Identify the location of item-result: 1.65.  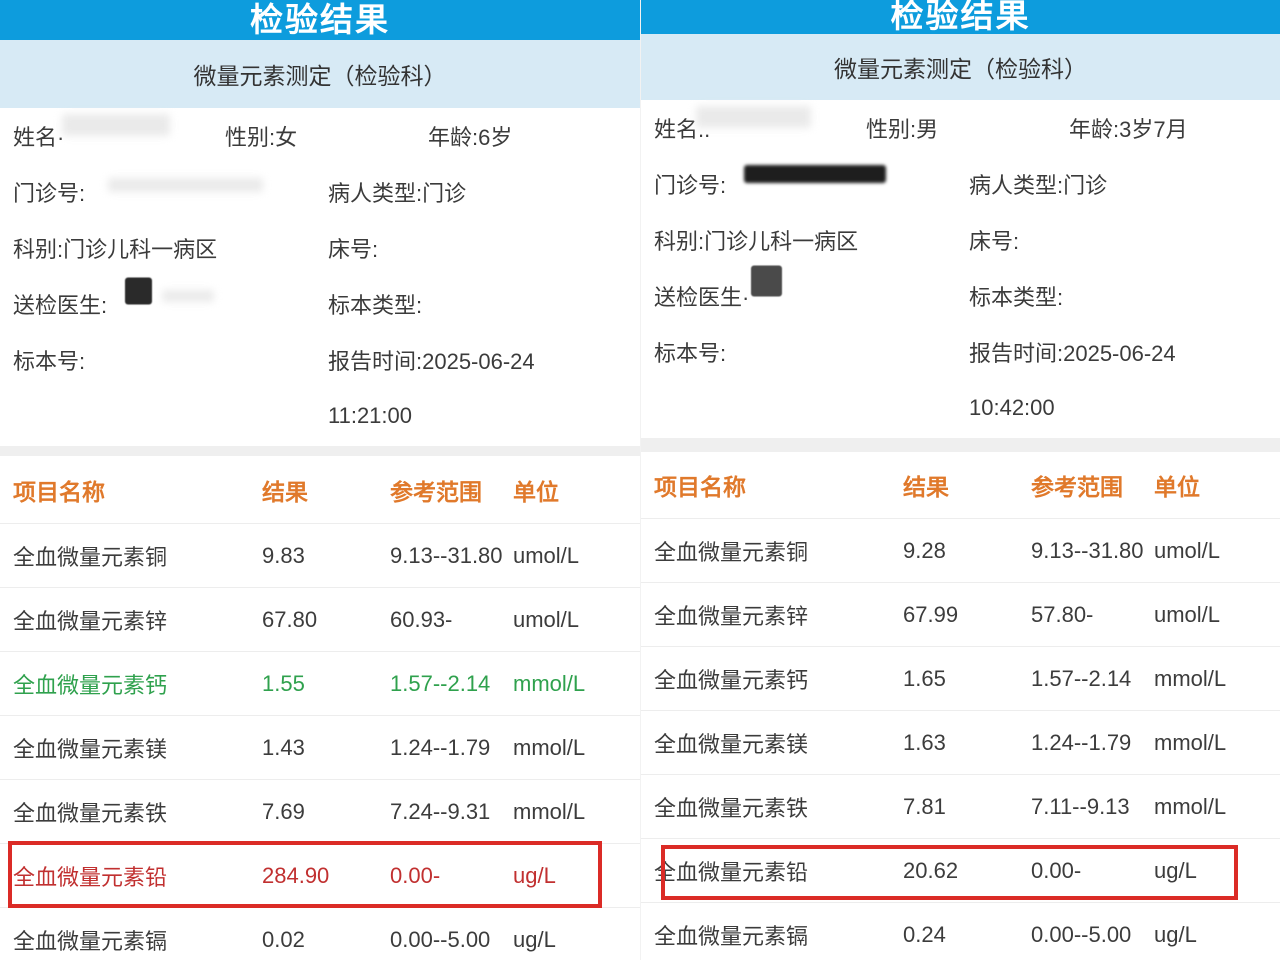
(924, 678).